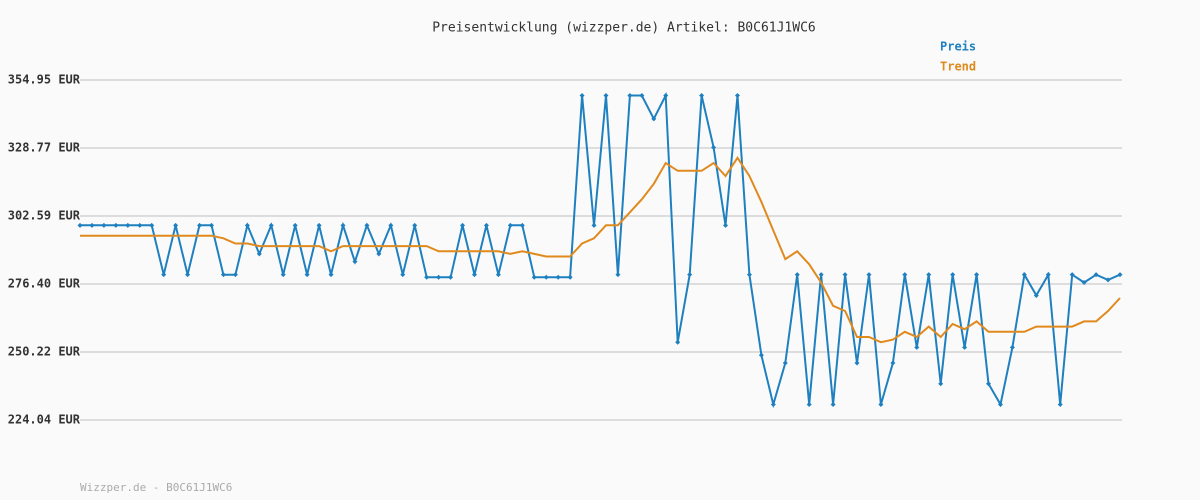 This screenshot has height=500, width=1200. What do you see at coordinates (156, 487) in the screenshot?
I see `footer: Wizzper.de - B0C61J1WC6` at bounding box center [156, 487].